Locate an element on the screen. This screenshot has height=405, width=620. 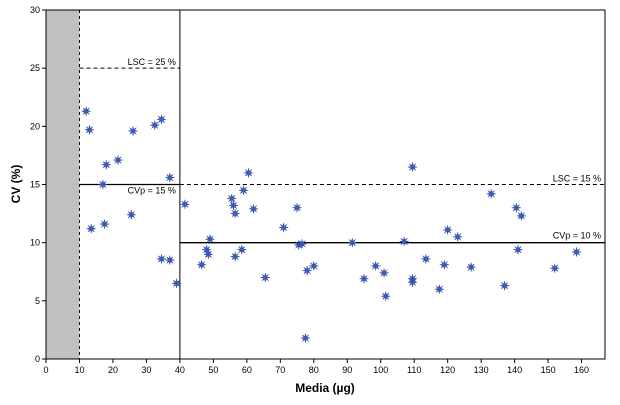
x-tick-label-1: 10 is located at coordinates (79, 370).